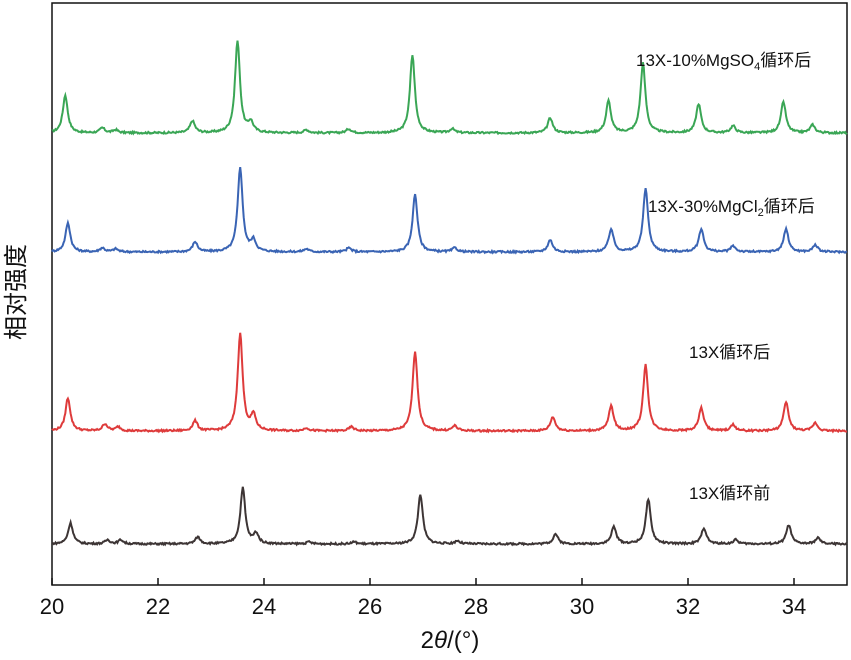 The height and width of the screenshot is (660, 851). I want to click on series-label: 13X-10%MgSO4循环后, so click(723, 62).